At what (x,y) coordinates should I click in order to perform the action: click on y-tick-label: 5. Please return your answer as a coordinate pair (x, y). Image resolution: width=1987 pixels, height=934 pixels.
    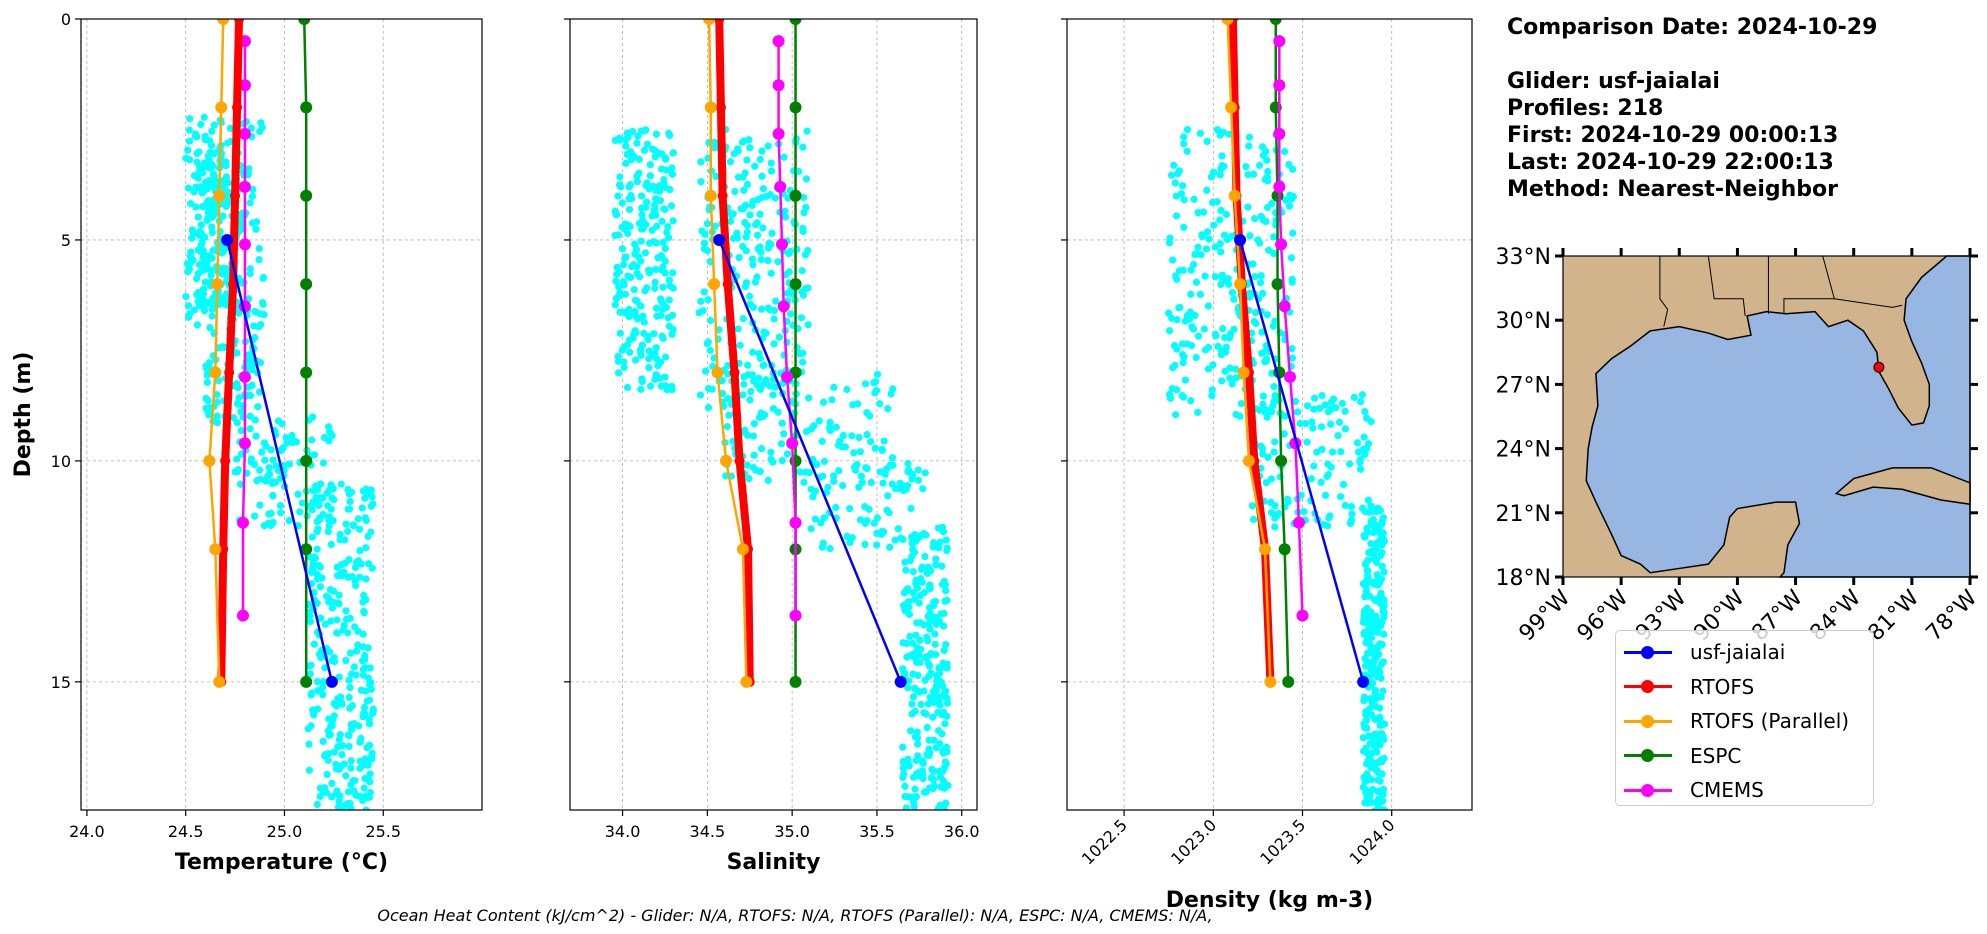
    Looking at the image, I should click on (66, 240).